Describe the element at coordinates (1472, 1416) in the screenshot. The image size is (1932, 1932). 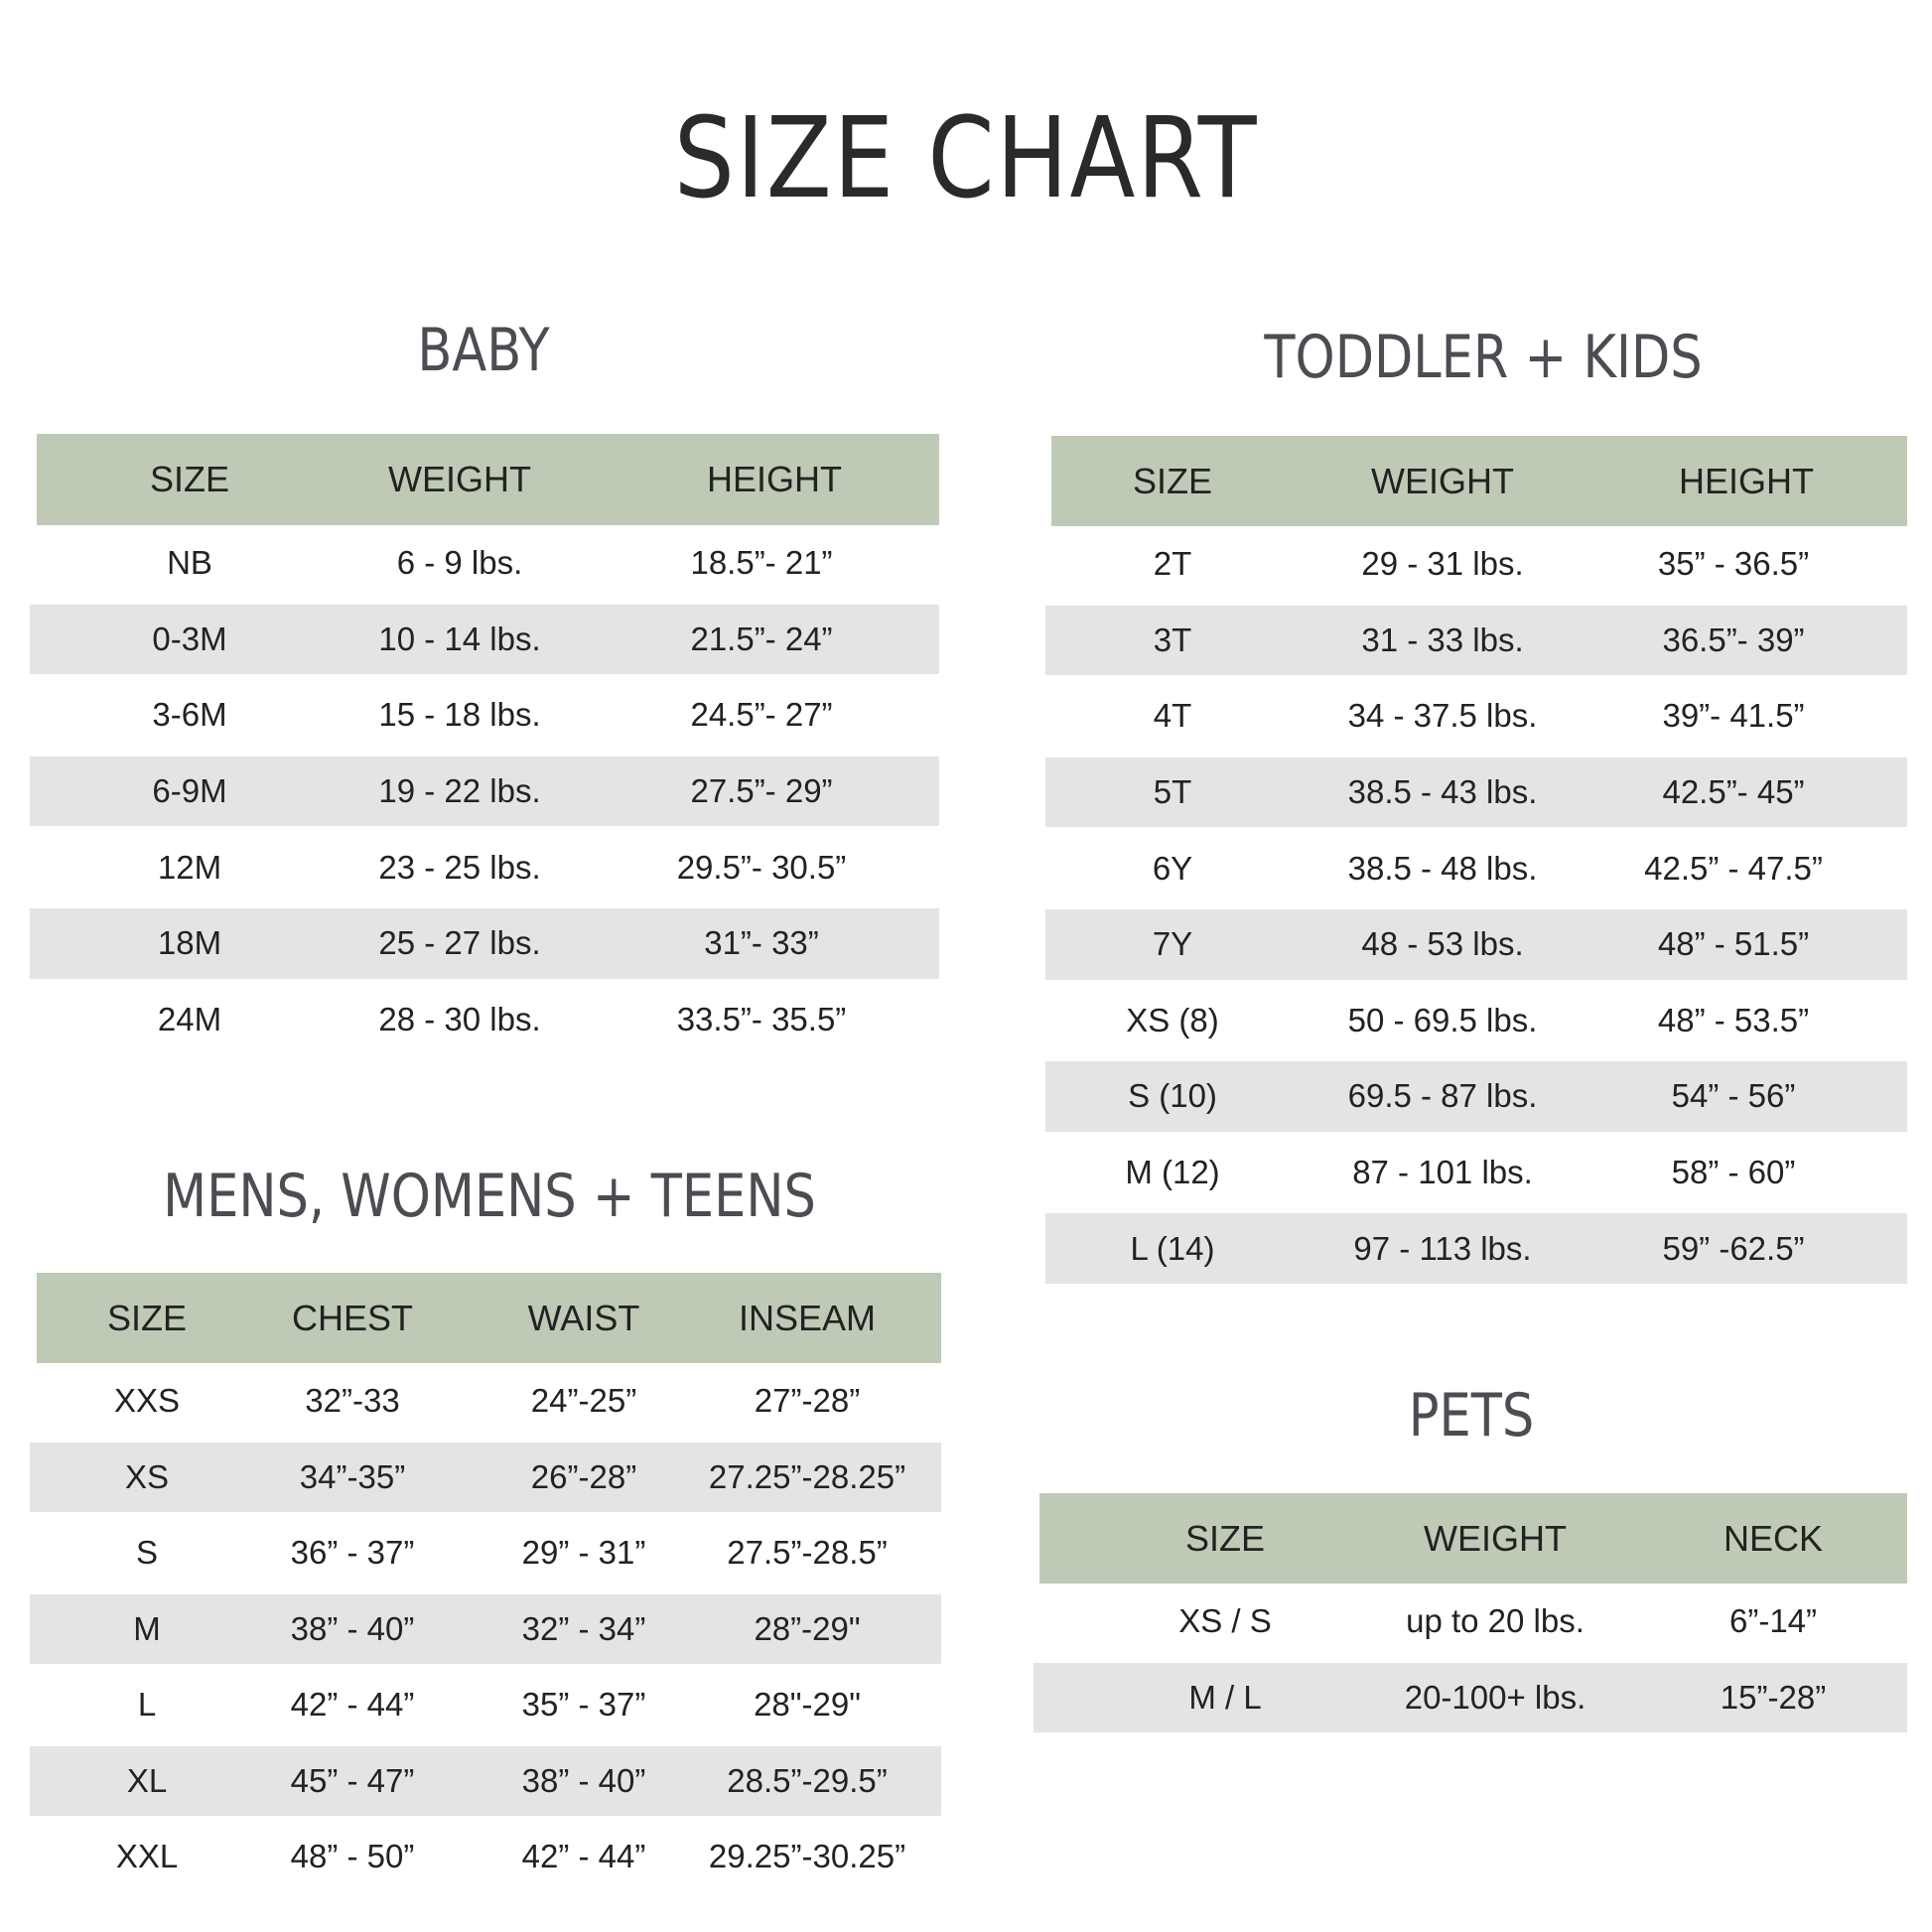
I see `pets-heading: PETS` at that location.